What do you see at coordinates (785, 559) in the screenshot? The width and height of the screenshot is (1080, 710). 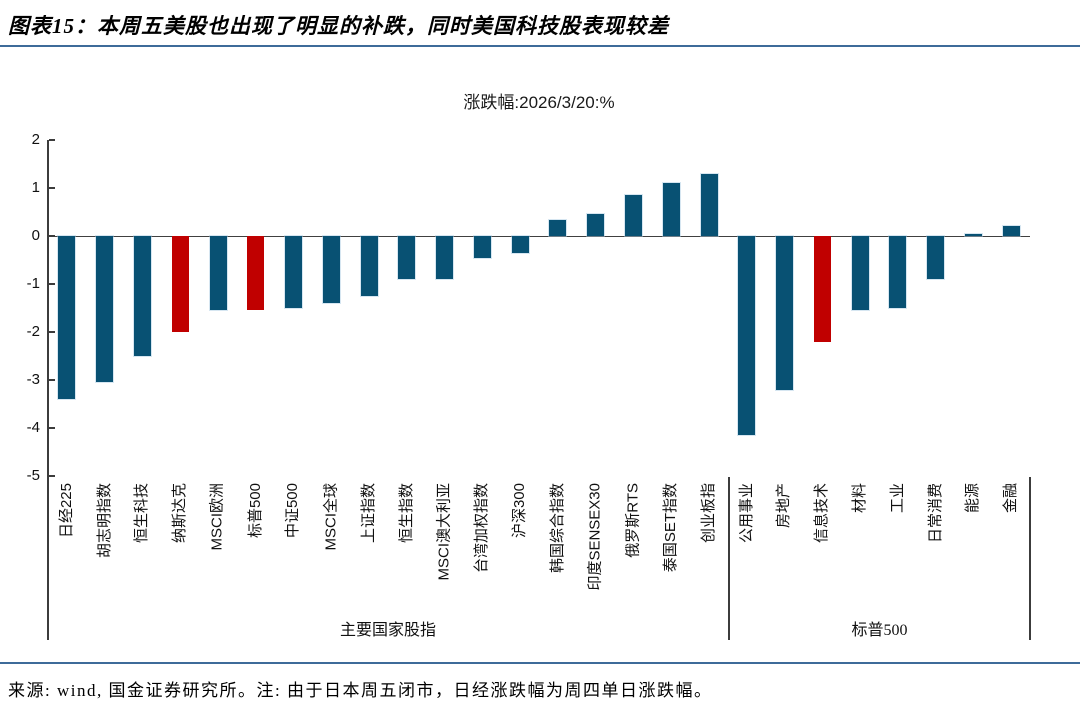 I see `category-cell: 房地产` at bounding box center [785, 559].